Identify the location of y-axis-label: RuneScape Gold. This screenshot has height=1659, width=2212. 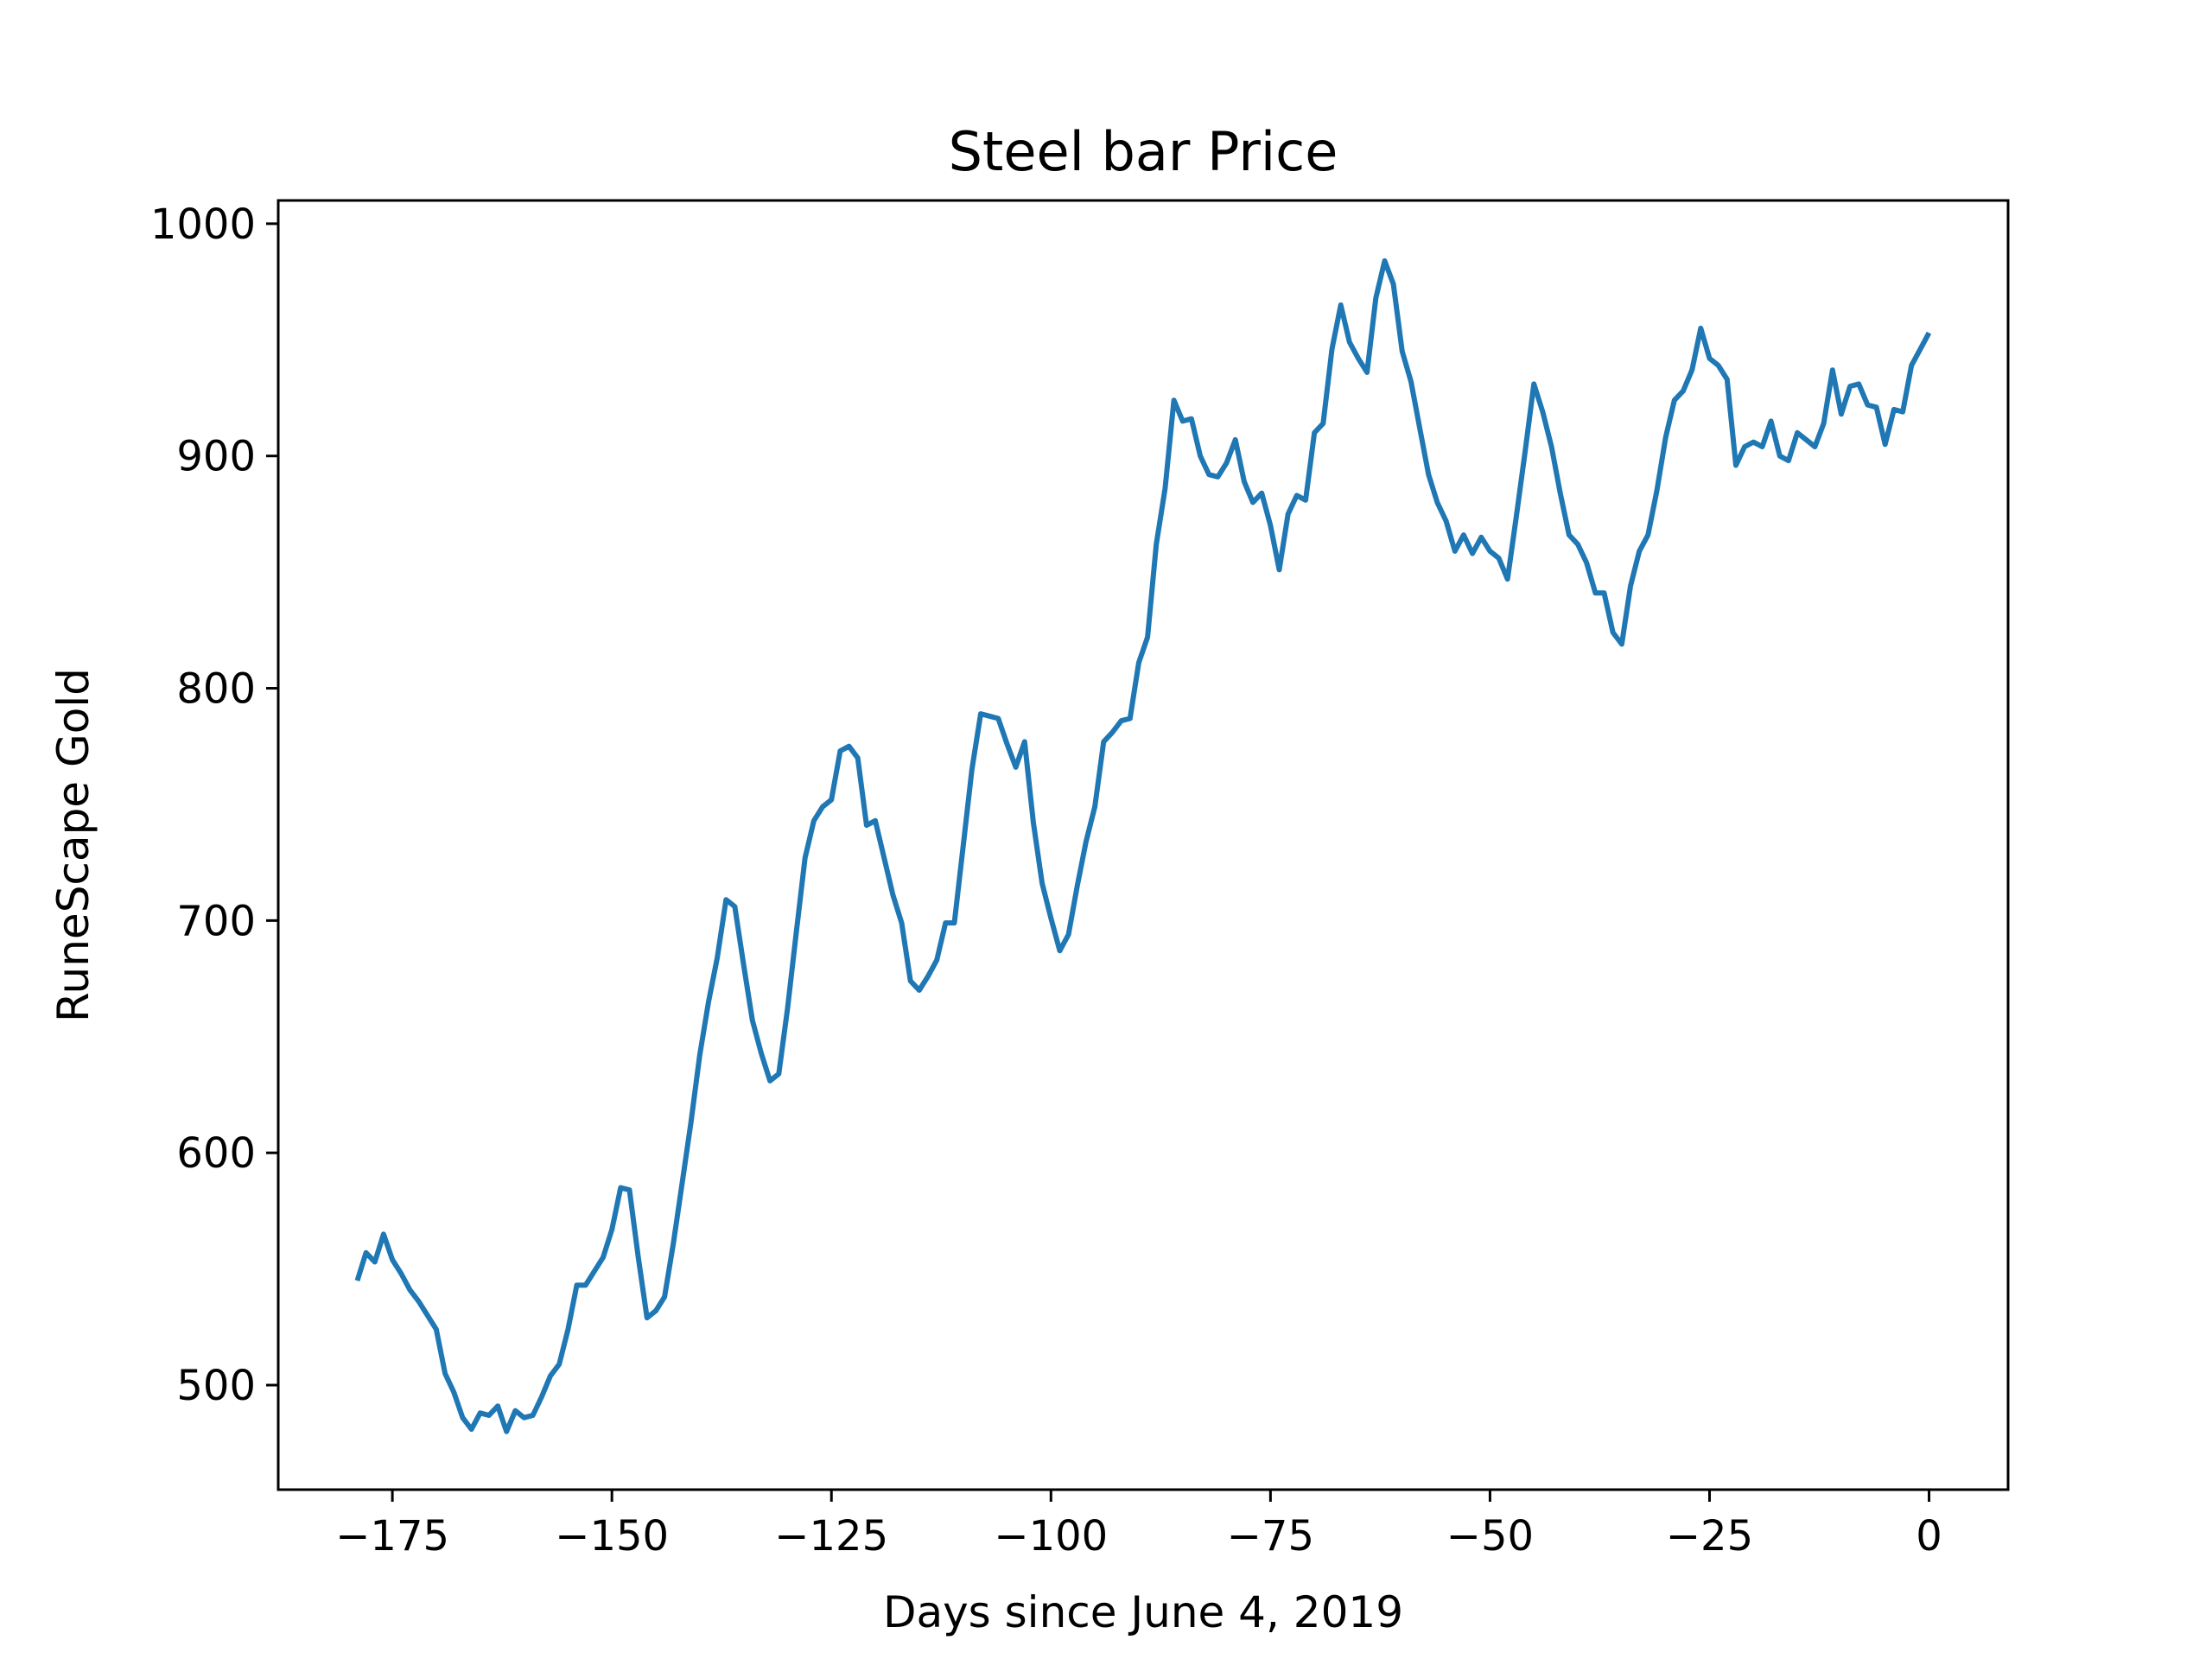
(73, 845).